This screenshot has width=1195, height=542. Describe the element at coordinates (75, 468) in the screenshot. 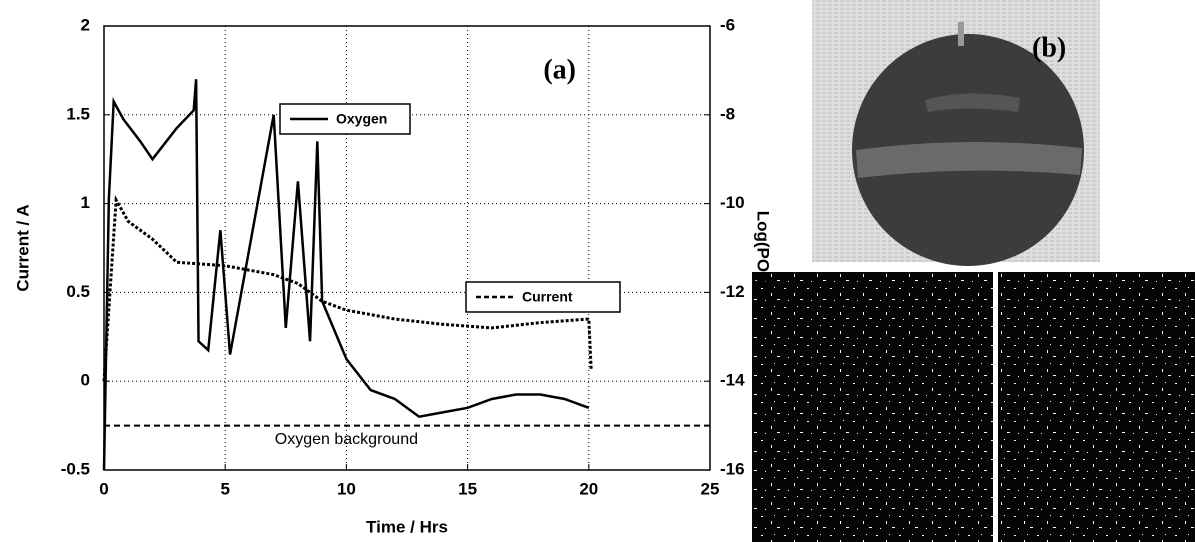

I see `y-tick-label: -0.5` at that location.